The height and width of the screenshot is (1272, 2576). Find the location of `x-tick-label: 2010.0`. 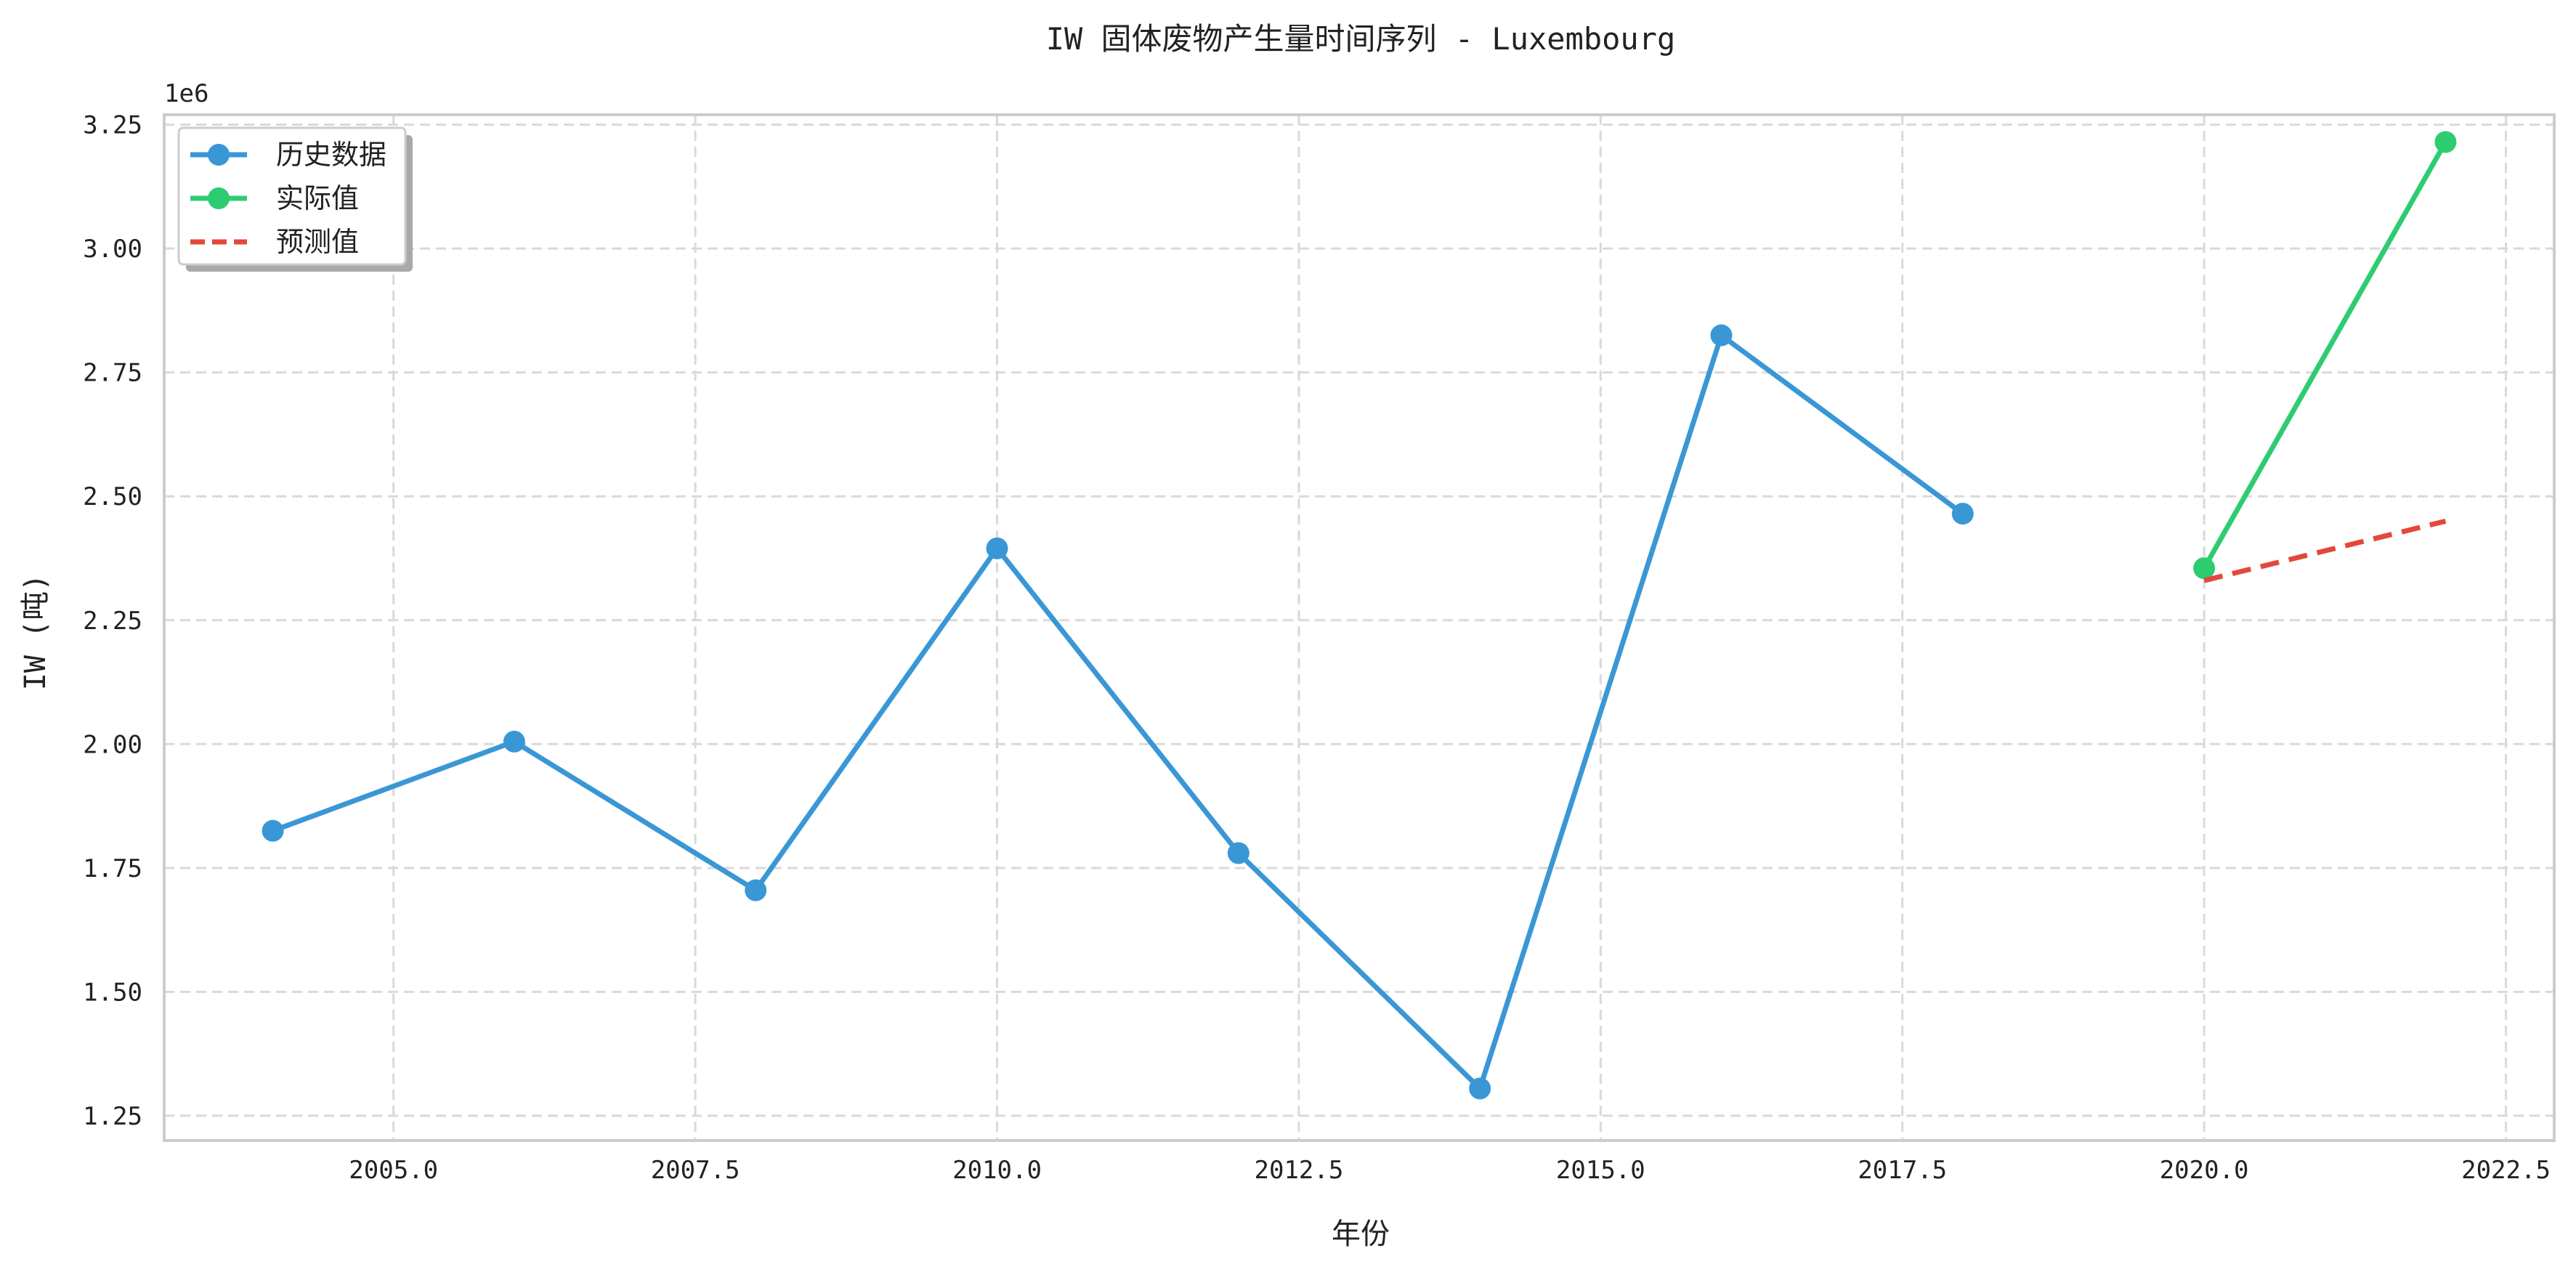

x-tick-label: 2010.0 is located at coordinates (997, 1170).